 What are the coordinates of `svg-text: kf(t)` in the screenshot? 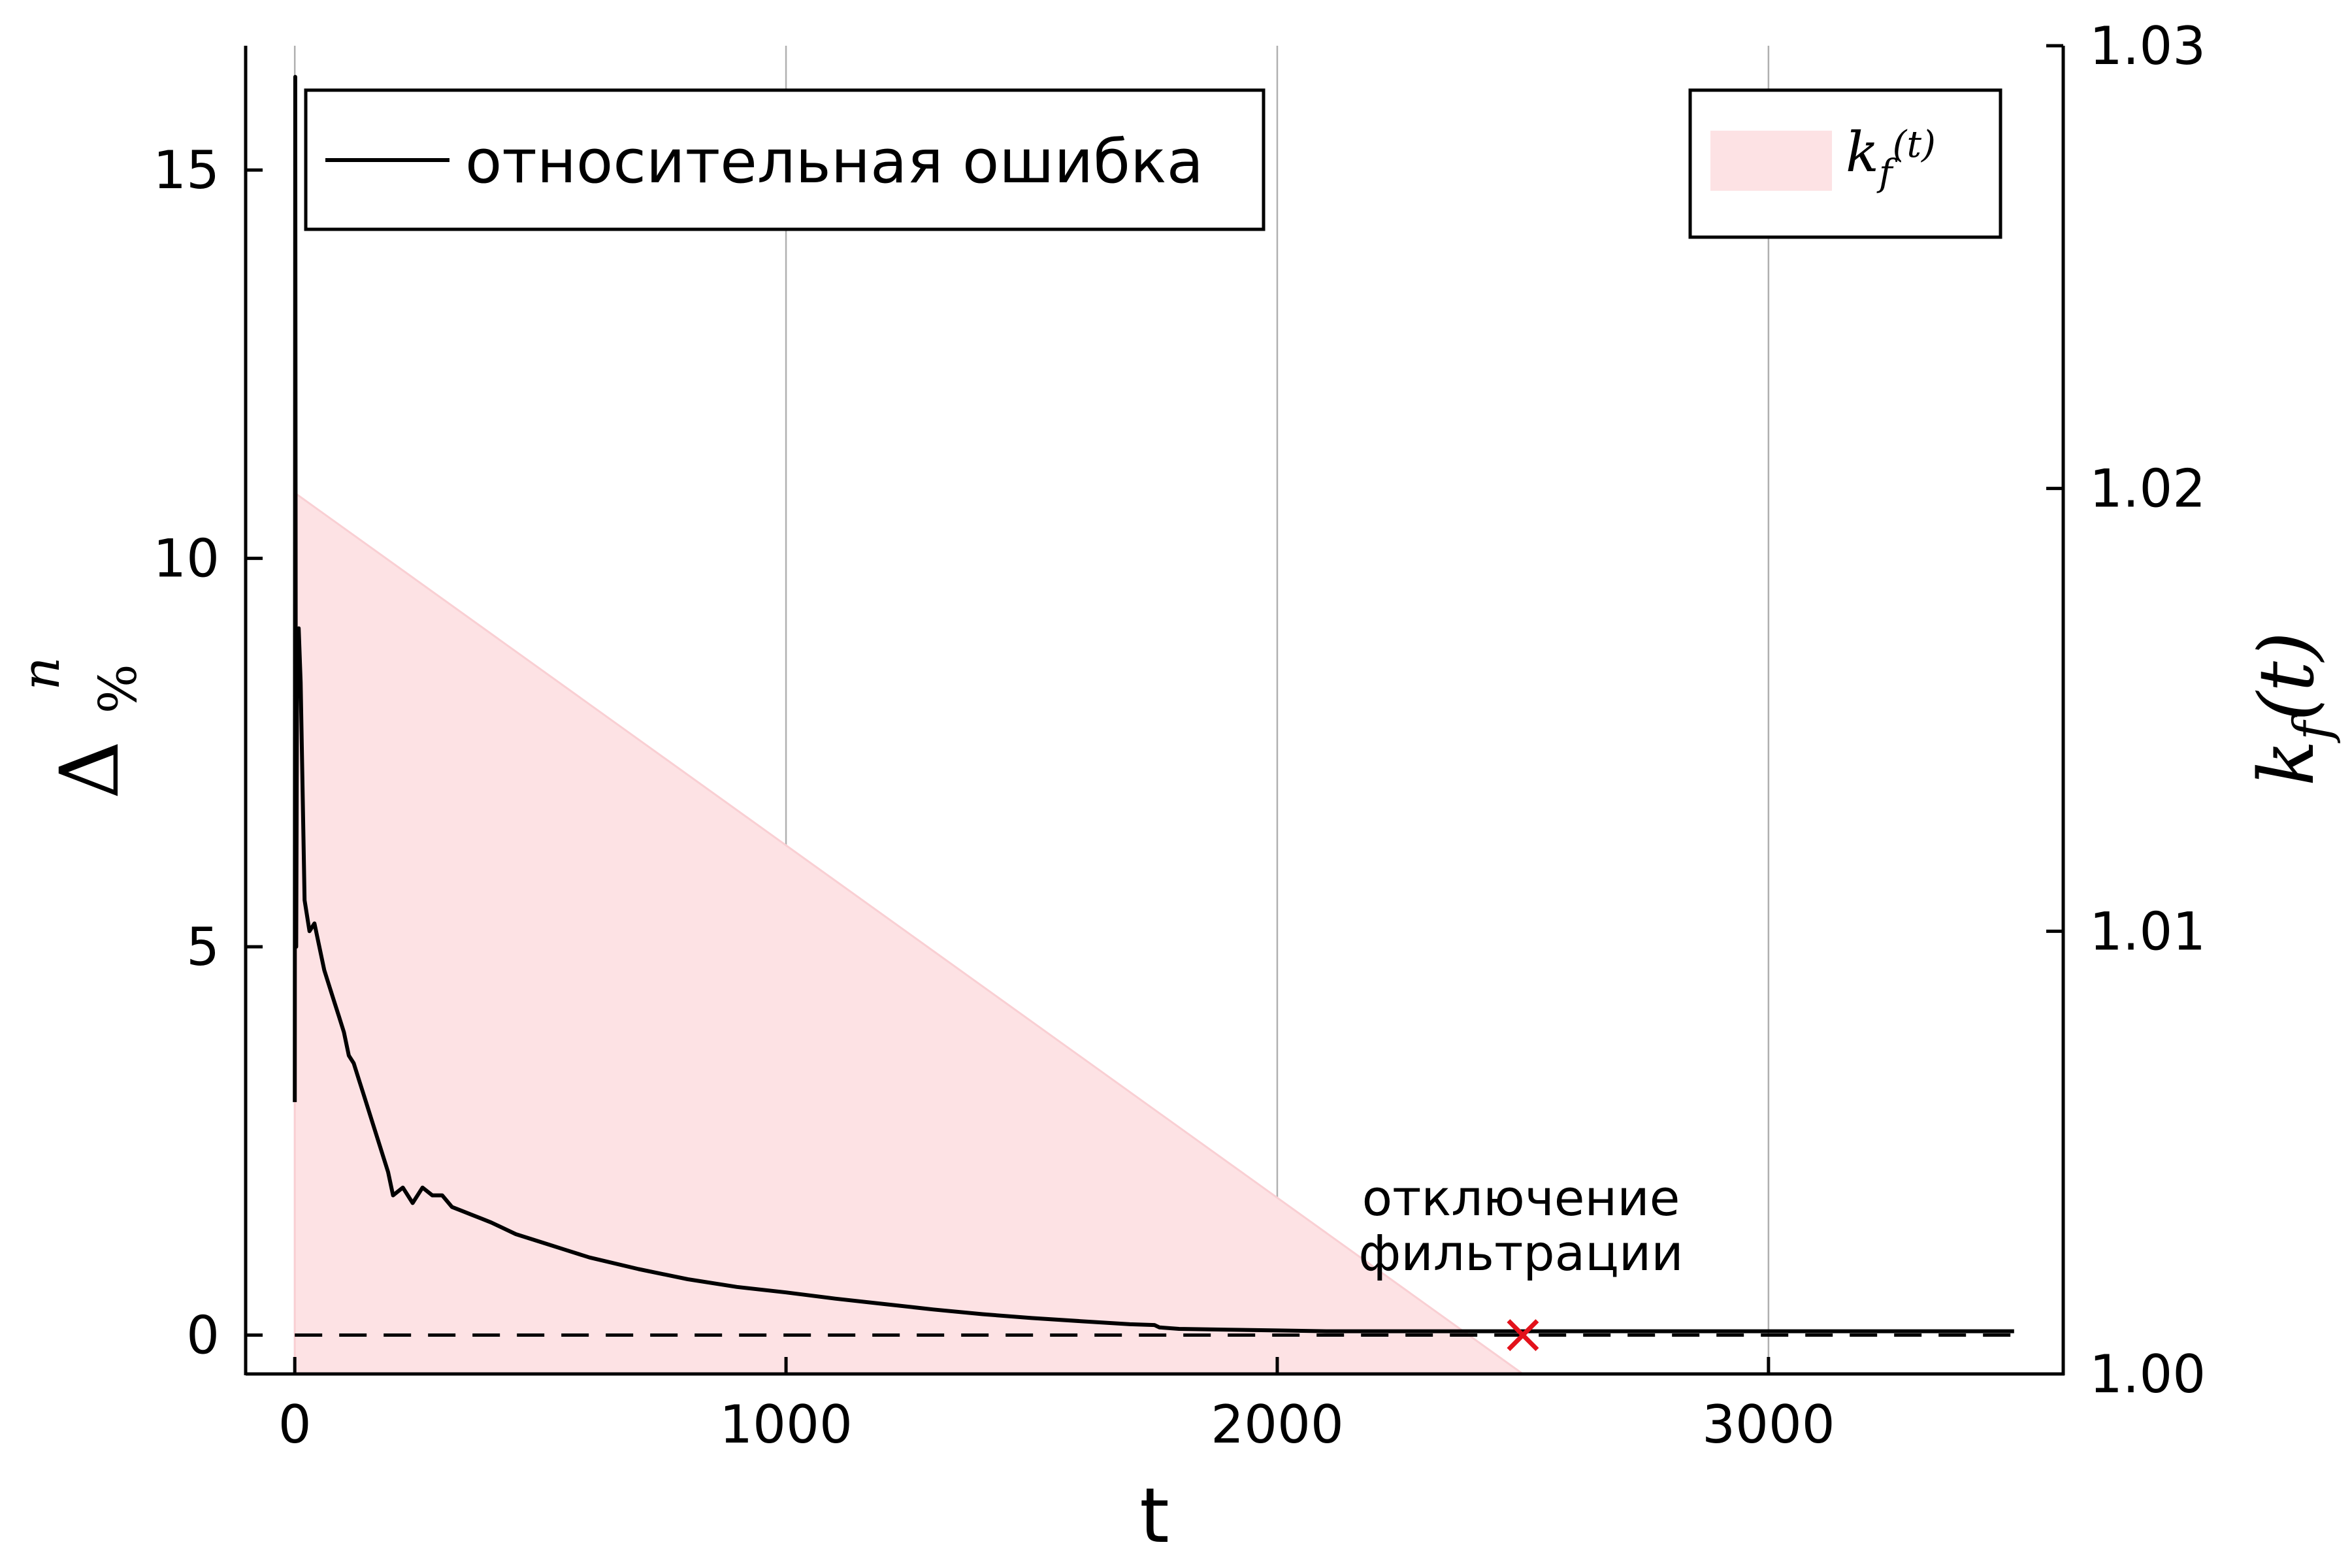 It's located at (2292, 709).